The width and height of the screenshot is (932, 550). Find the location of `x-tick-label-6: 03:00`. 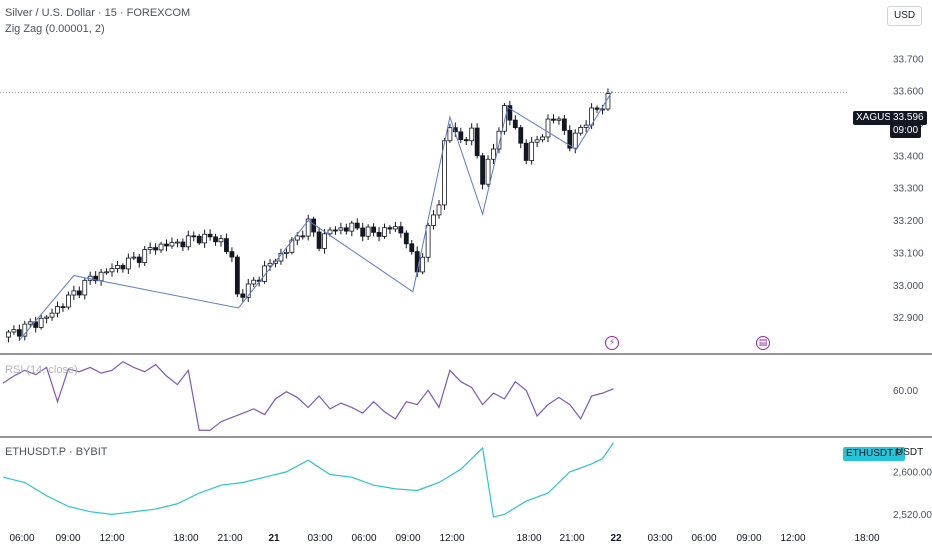

x-tick-label-6: 03:00 is located at coordinates (319, 538).